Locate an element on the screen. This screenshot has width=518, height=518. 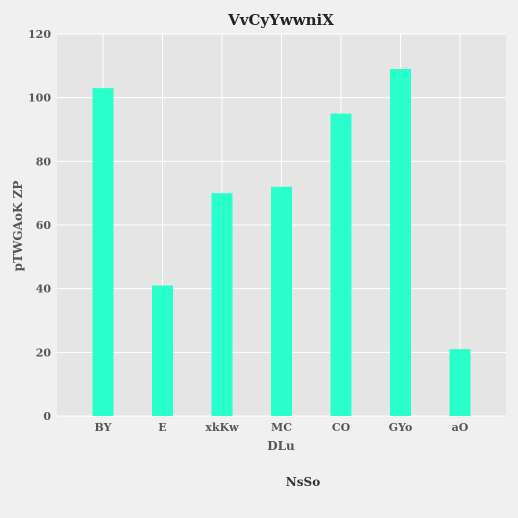
y-tick-label: 40 is located at coordinates (44, 289).